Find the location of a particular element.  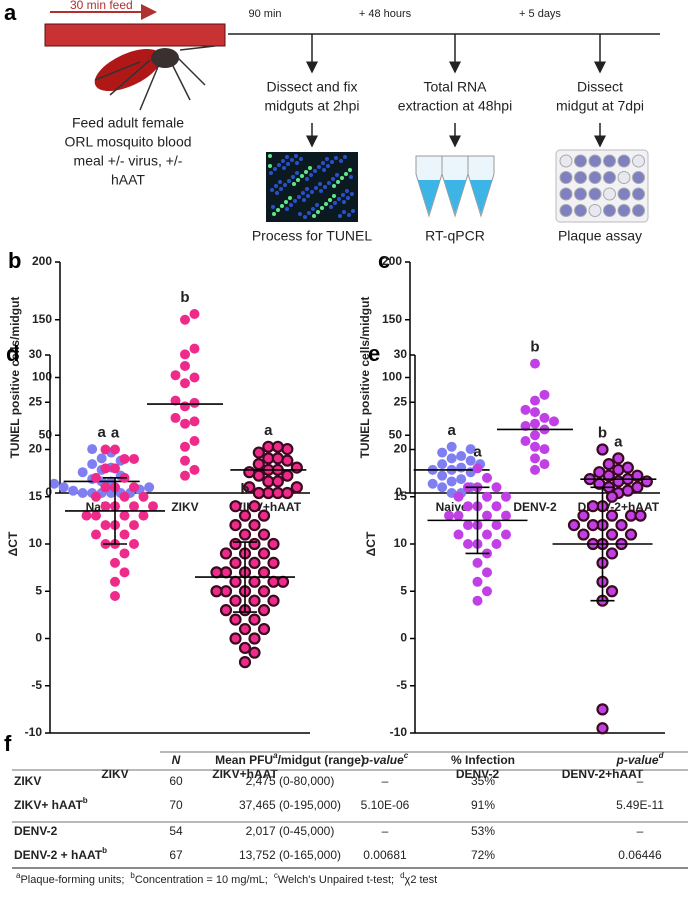

x-tick-label: ZIKV+hAAT is located at coordinates (245, 774).